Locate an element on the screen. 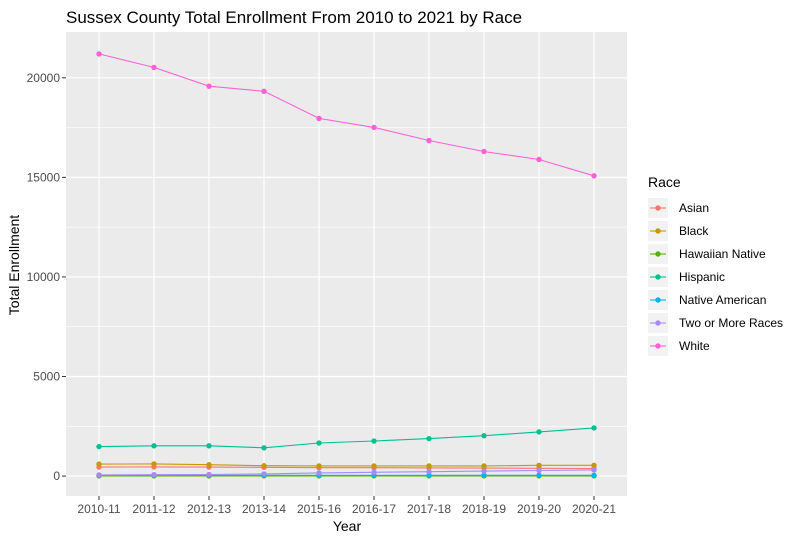  legend-label: White is located at coordinates (694, 346).